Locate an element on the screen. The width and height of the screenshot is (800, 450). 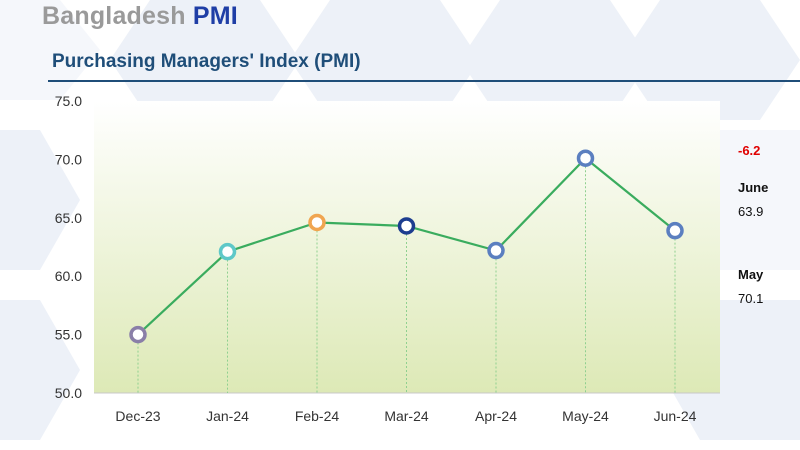
x-tick-label: Jun-24 is located at coordinates (675, 416).